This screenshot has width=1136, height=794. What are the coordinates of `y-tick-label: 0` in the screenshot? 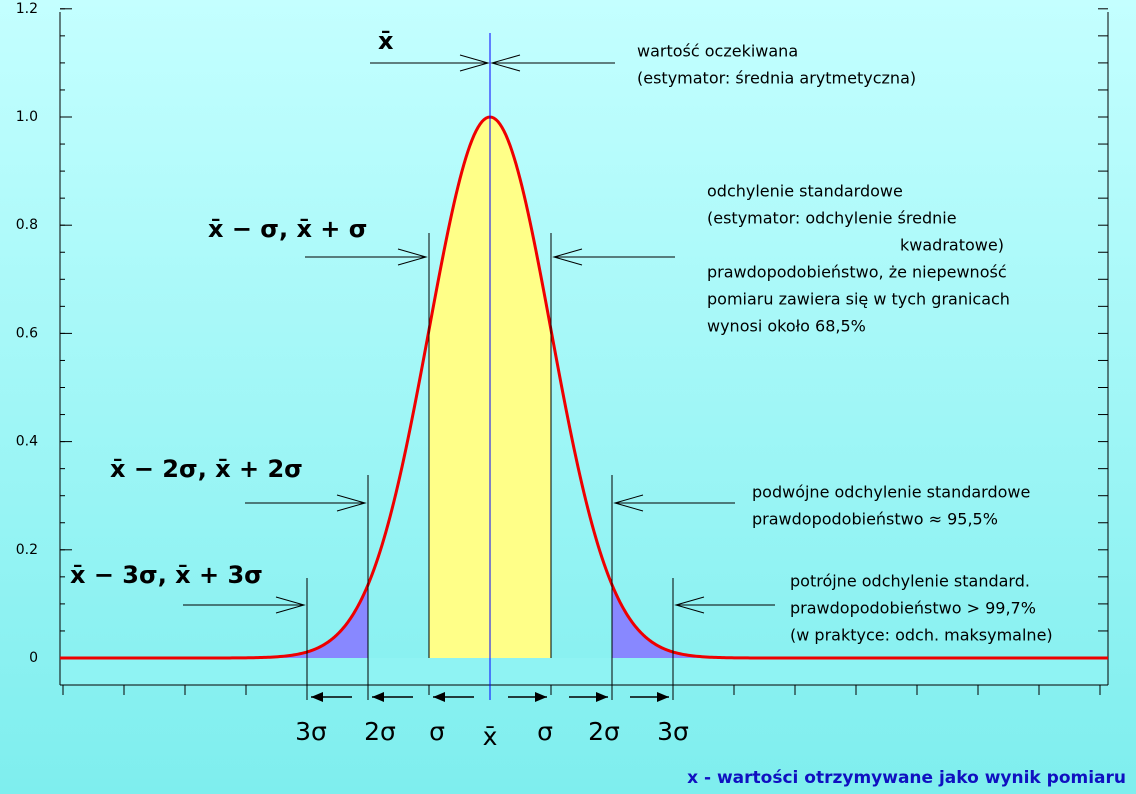 It's located at (33, 658).